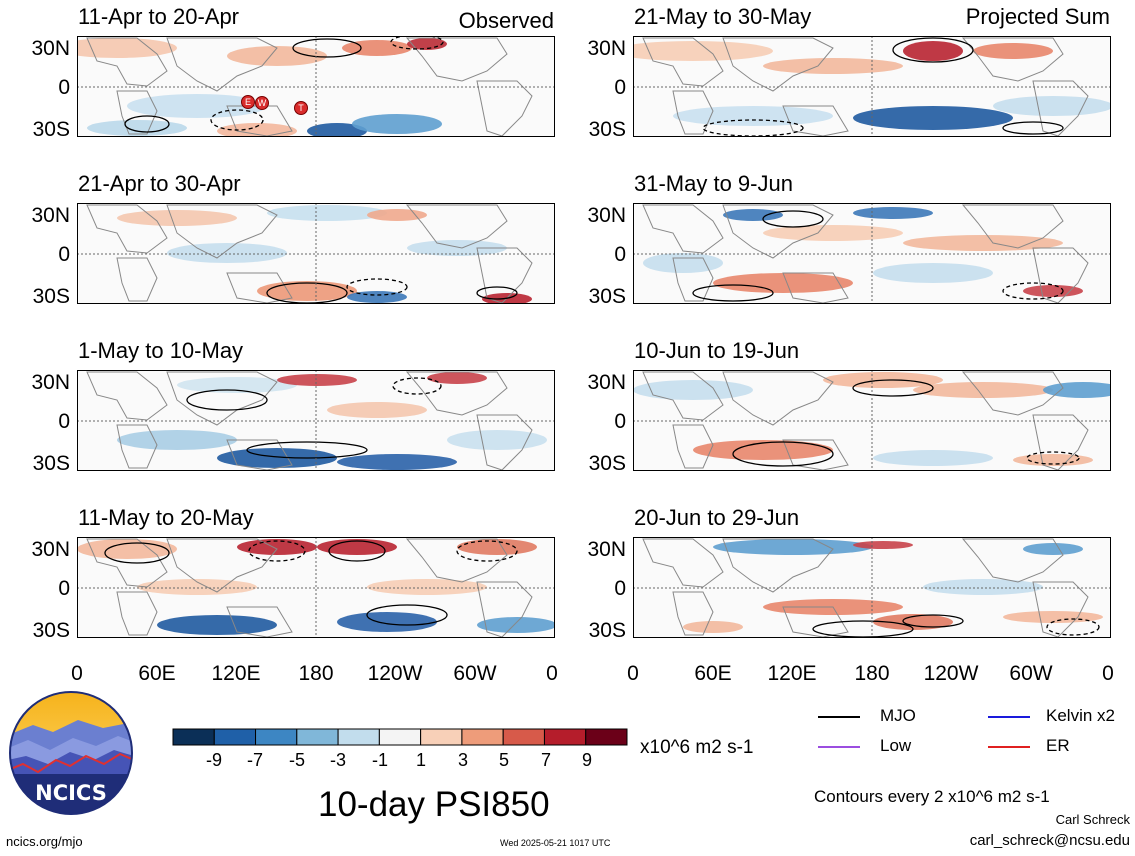  What do you see at coordinates (1049, 840) in the screenshot?
I see `author-email: carl_schreck@ncsu.edu` at bounding box center [1049, 840].